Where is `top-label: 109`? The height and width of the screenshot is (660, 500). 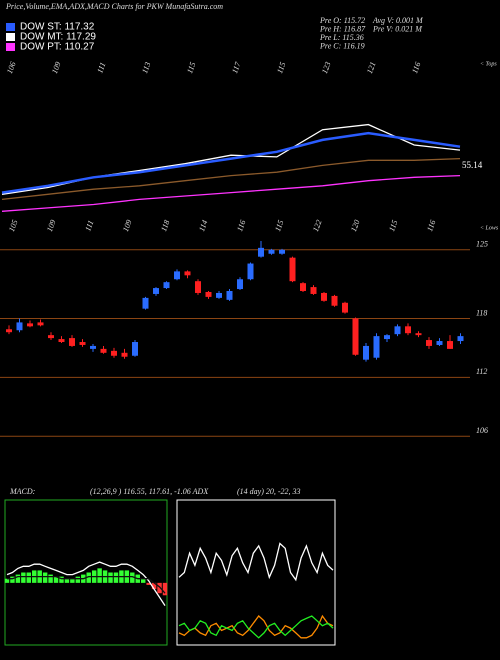 top-label: 109 is located at coordinates (56, 68).